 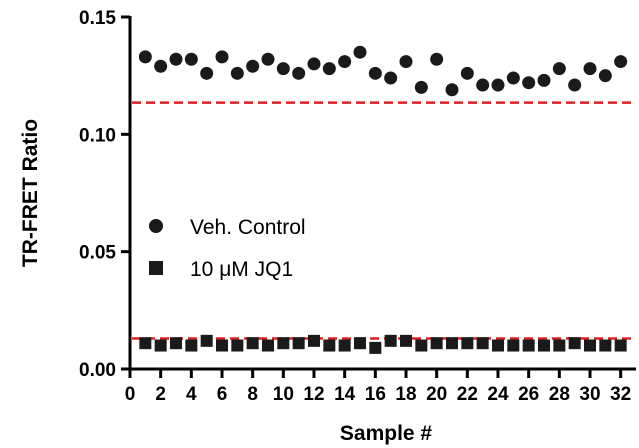 I want to click on x-tick-label: 20, so click(x=436, y=394).